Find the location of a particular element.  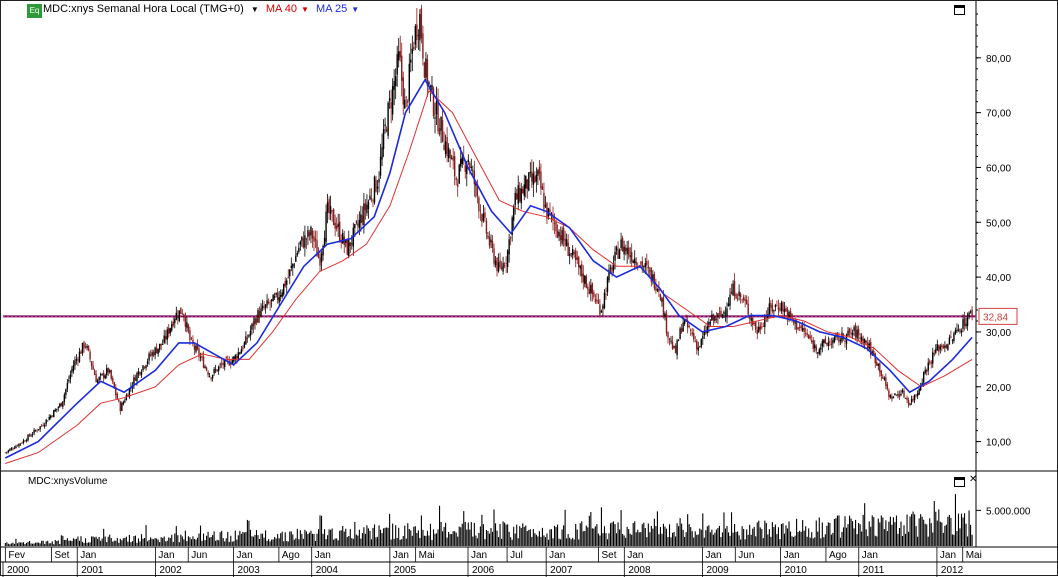

maximize-volume-panel-icon is located at coordinates (959, 482).